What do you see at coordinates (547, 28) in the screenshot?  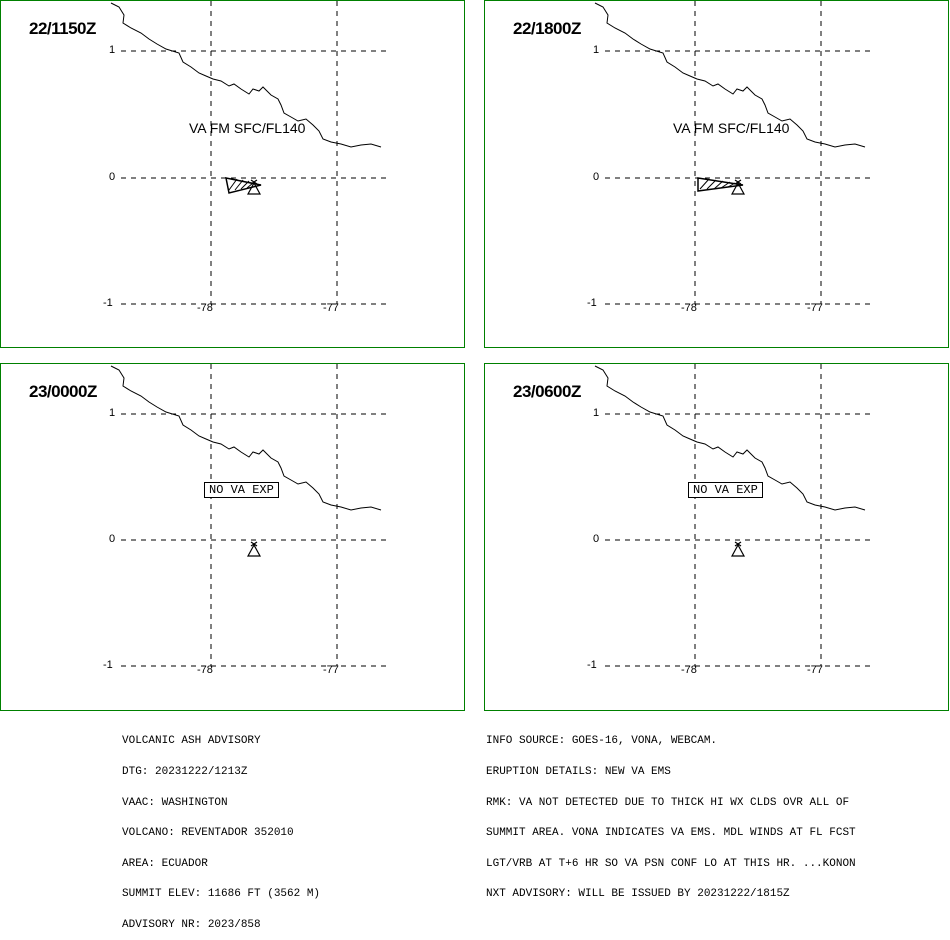 I see `time-label: 22/1800Z` at bounding box center [547, 28].